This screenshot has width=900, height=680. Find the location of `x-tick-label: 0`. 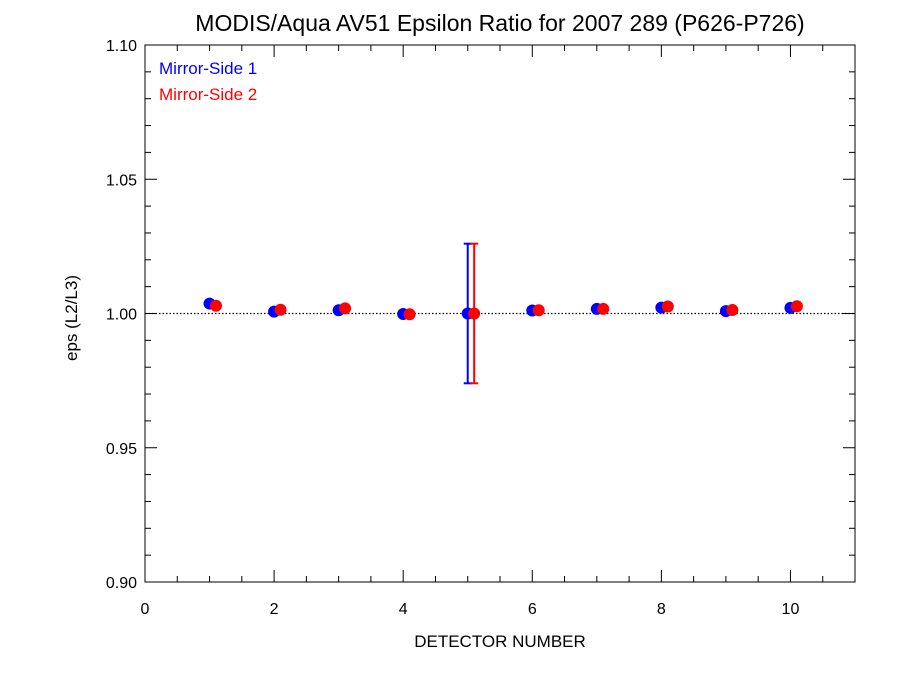

x-tick-label: 0 is located at coordinates (145, 609).